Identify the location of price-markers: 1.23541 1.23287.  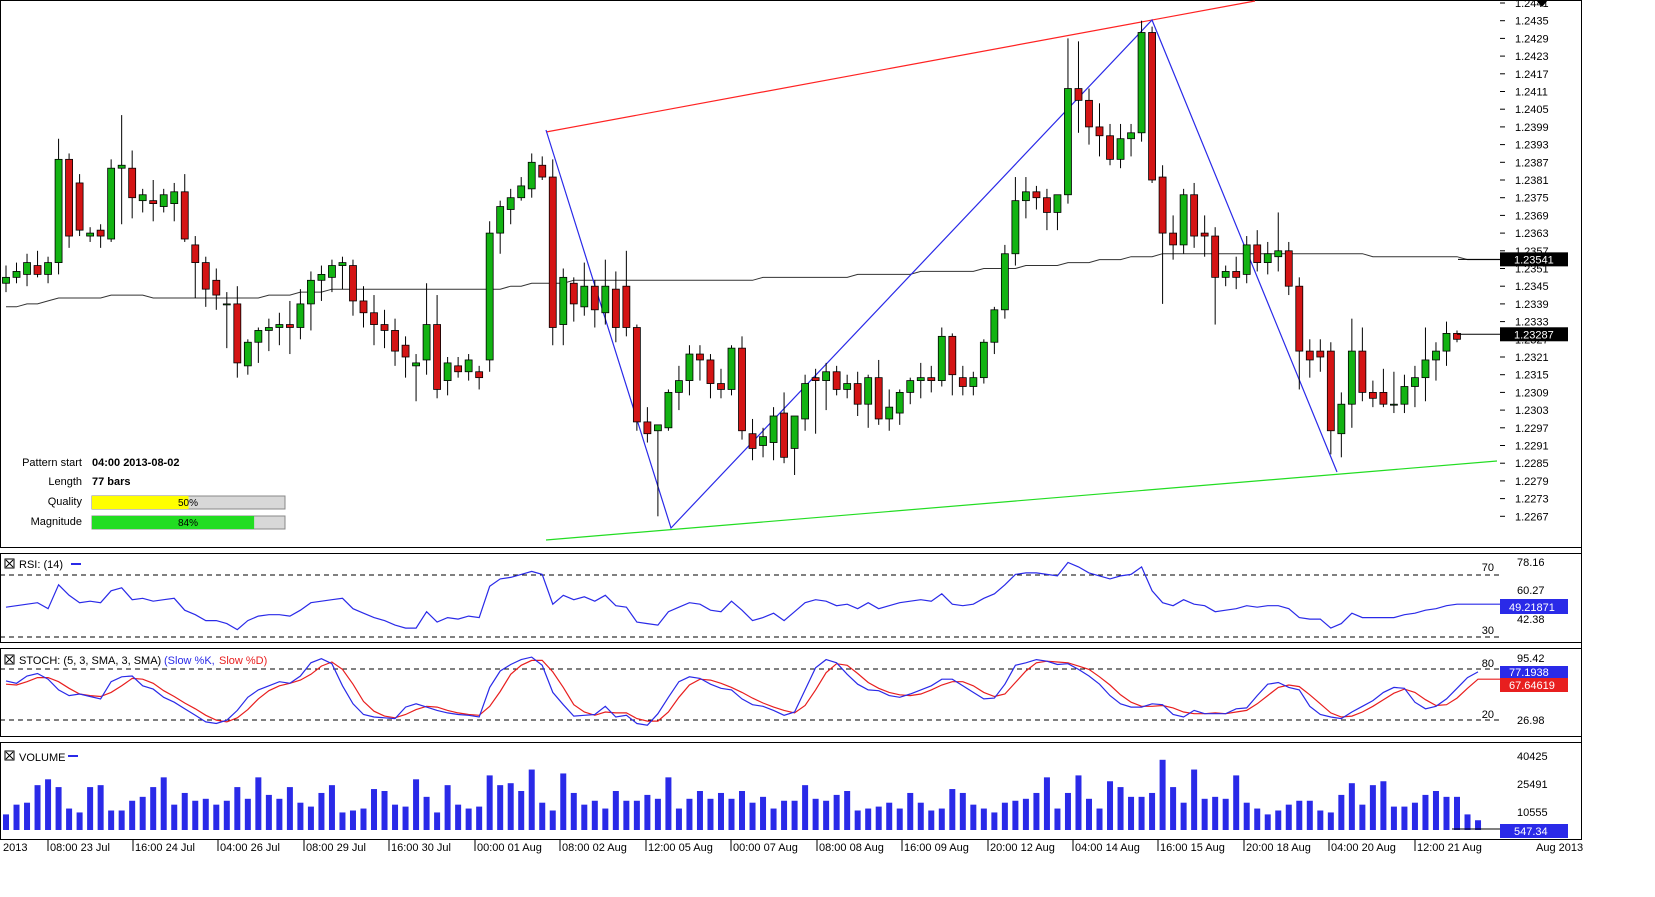
(1512, 297).